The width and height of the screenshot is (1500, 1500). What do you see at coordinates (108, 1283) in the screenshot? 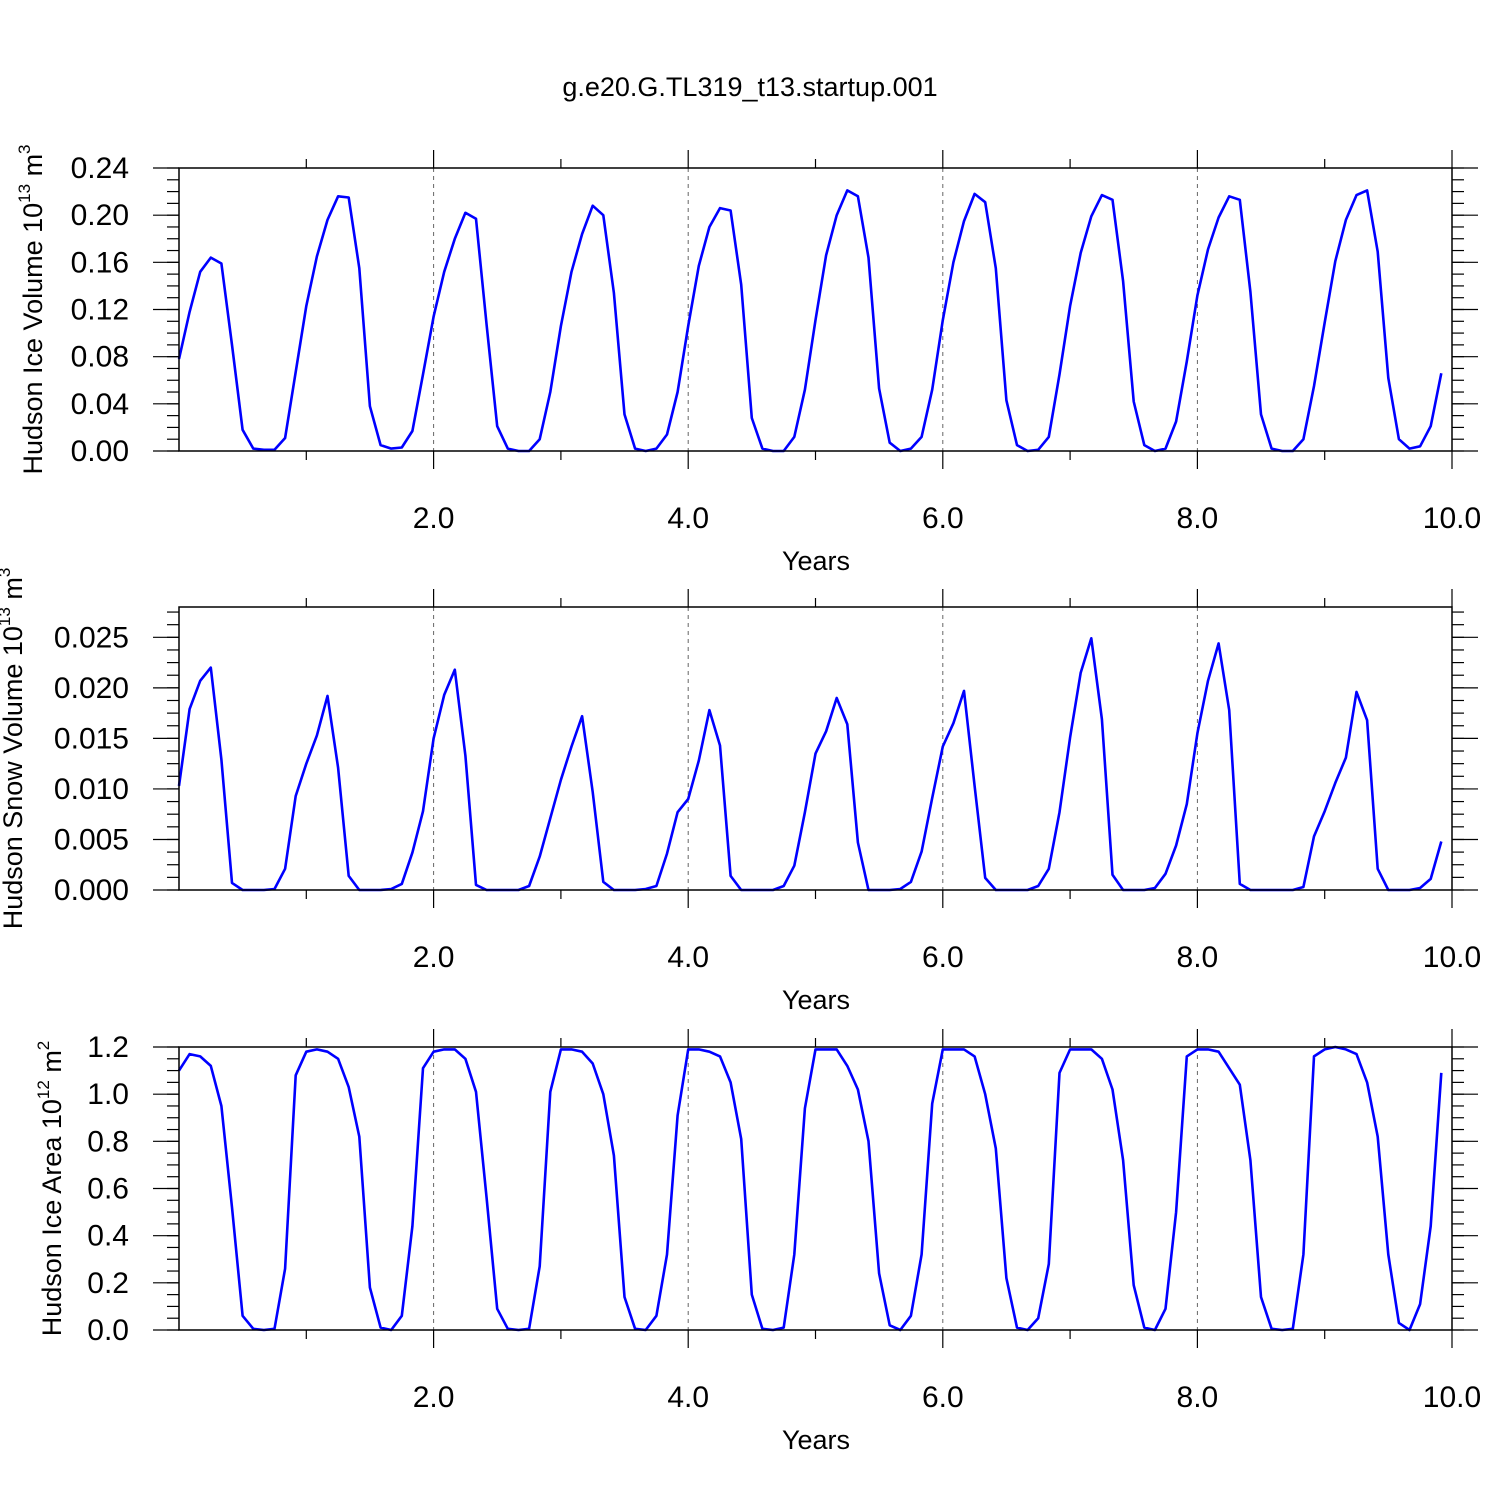
I see `y-tick-label: 0.2` at bounding box center [108, 1283].